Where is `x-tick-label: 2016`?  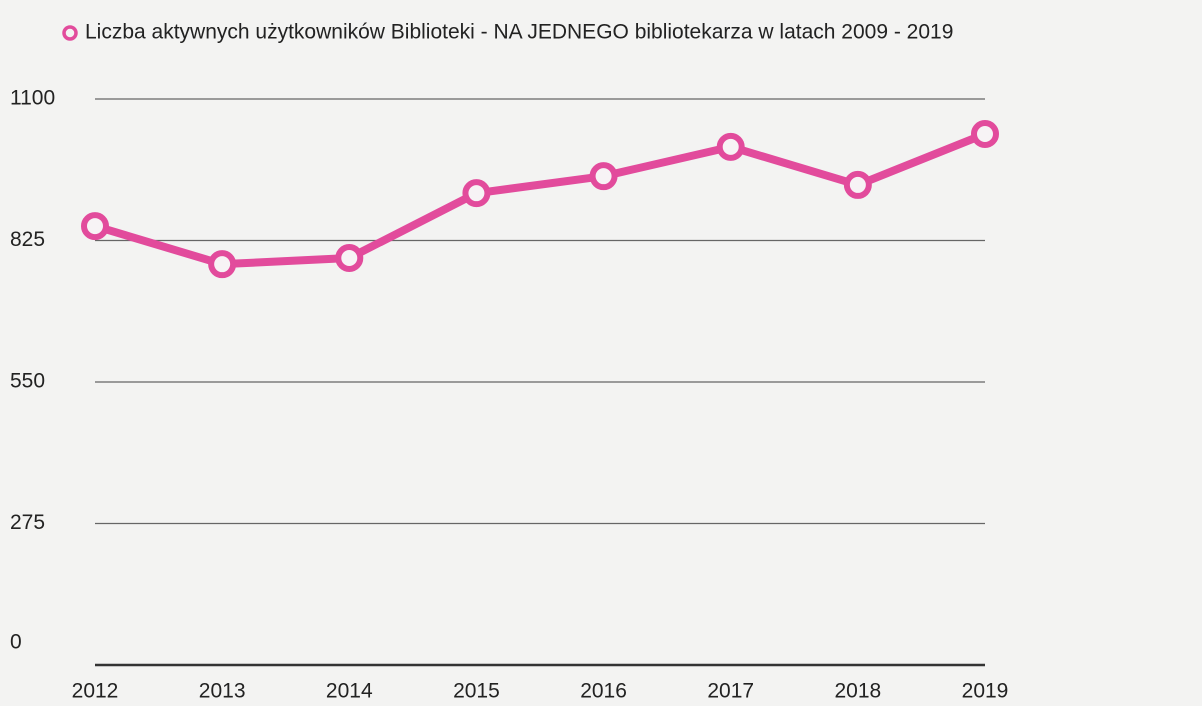 x-tick-label: 2016 is located at coordinates (603, 691).